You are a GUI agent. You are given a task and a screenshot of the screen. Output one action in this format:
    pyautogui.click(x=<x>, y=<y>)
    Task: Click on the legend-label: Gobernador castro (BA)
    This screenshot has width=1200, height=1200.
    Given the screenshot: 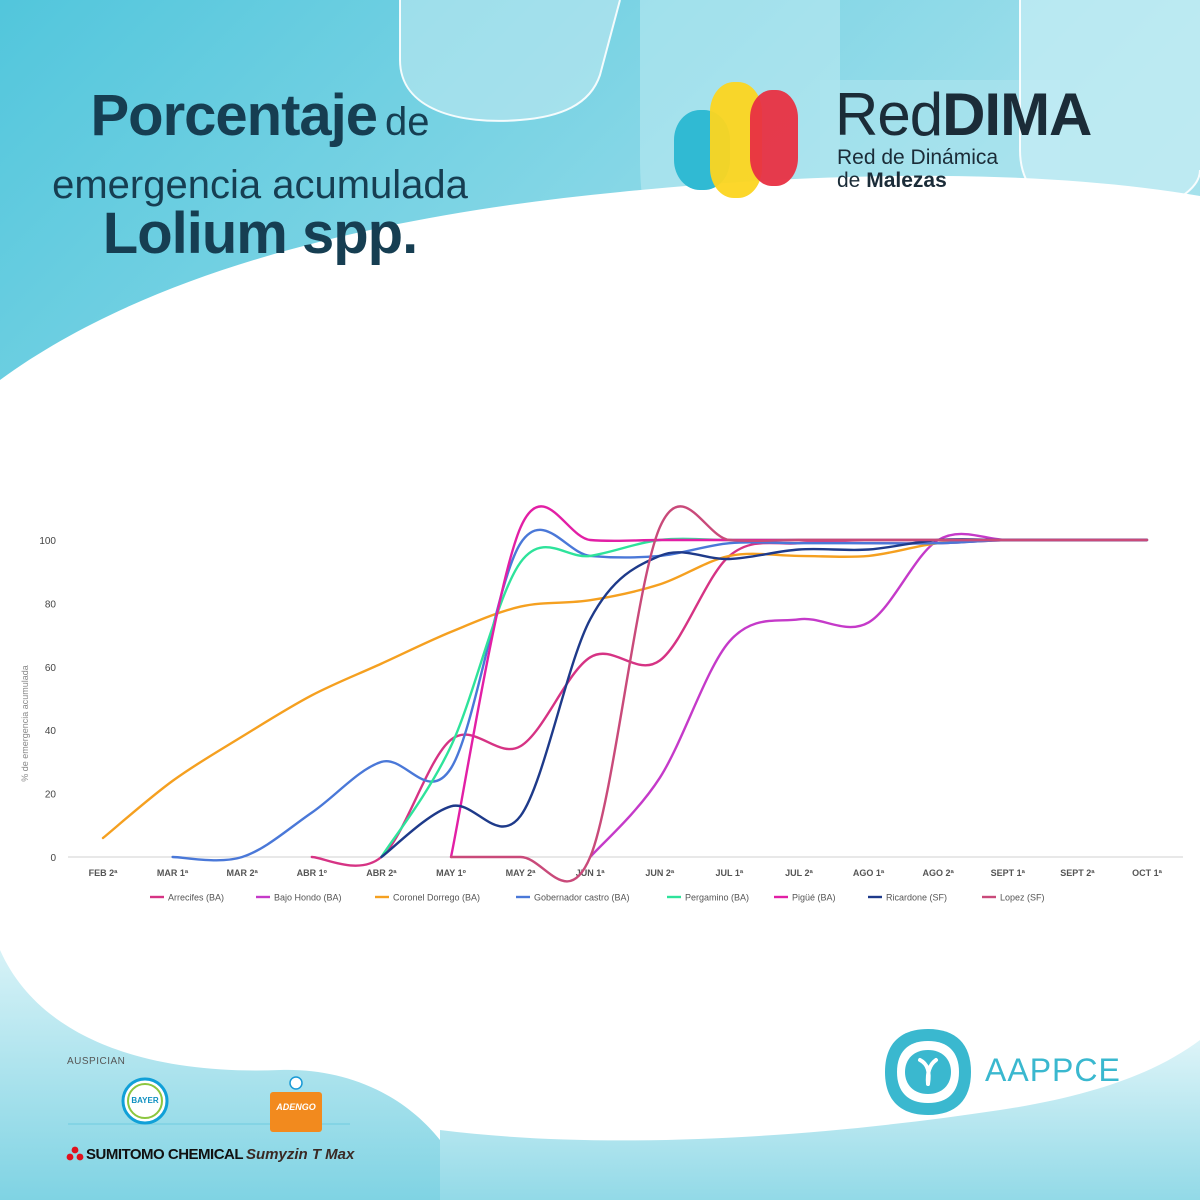 What is the action you would take?
    pyautogui.click(x=582, y=898)
    